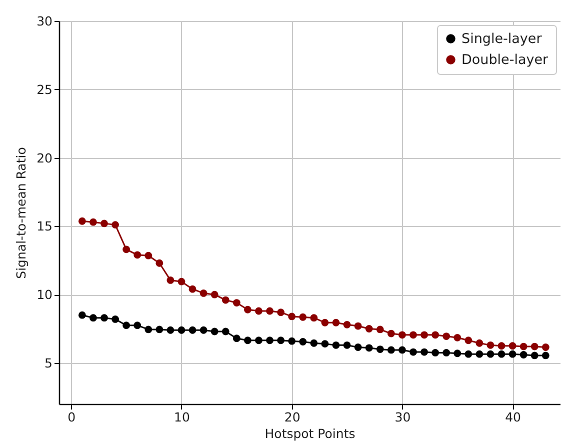 Image resolution: width=566 pixels, height=446 pixels. What do you see at coordinates (44, 226) in the screenshot?
I see `y-tick-label: 15` at bounding box center [44, 226].